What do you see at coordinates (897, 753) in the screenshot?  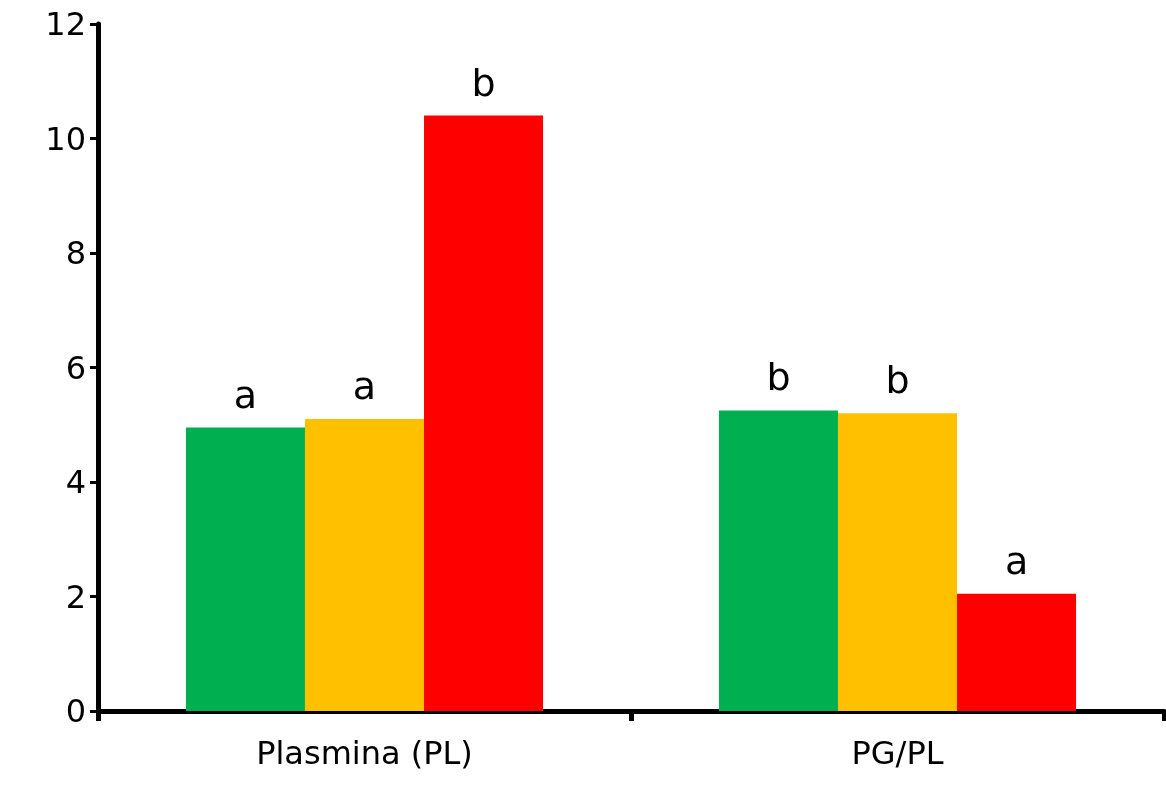 I see `x-tick-label: PG/PL` at bounding box center [897, 753].